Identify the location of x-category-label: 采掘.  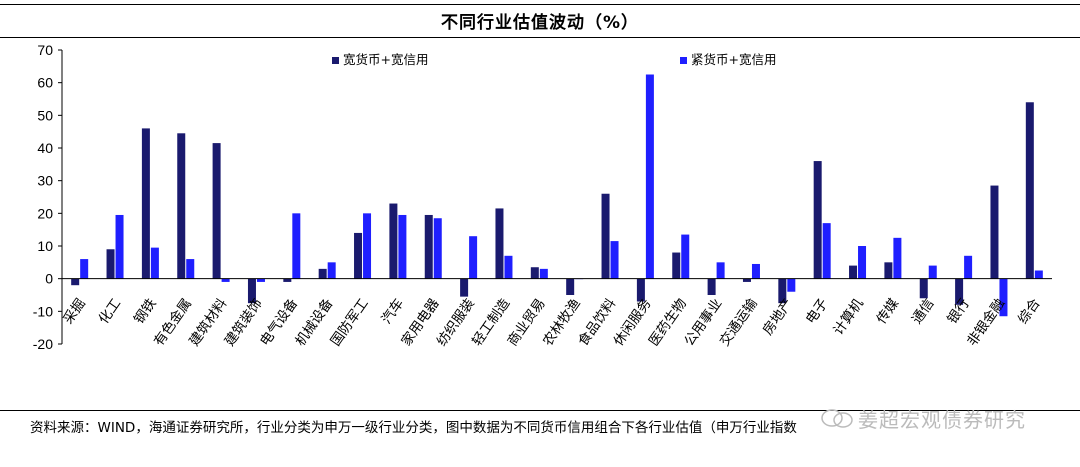
(74, 311).